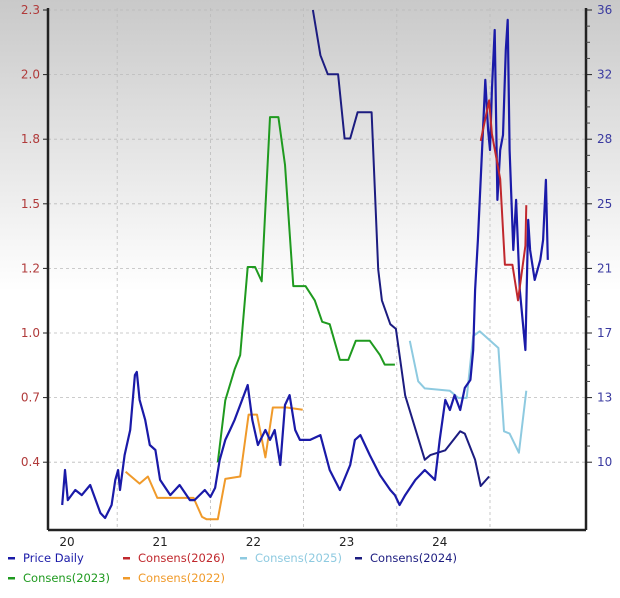 The width and height of the screenshot is (620, 598). I want to click on legend-label: Consens(2024), so click(413, 558).